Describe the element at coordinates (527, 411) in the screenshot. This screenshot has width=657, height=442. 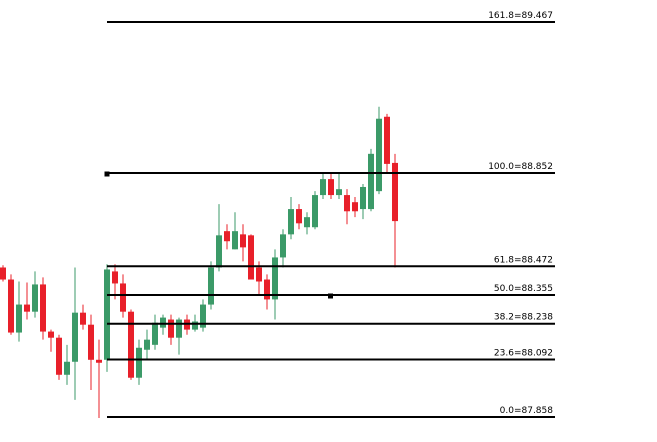
I see `fib-level-label: 0.0=87.858` at that location.